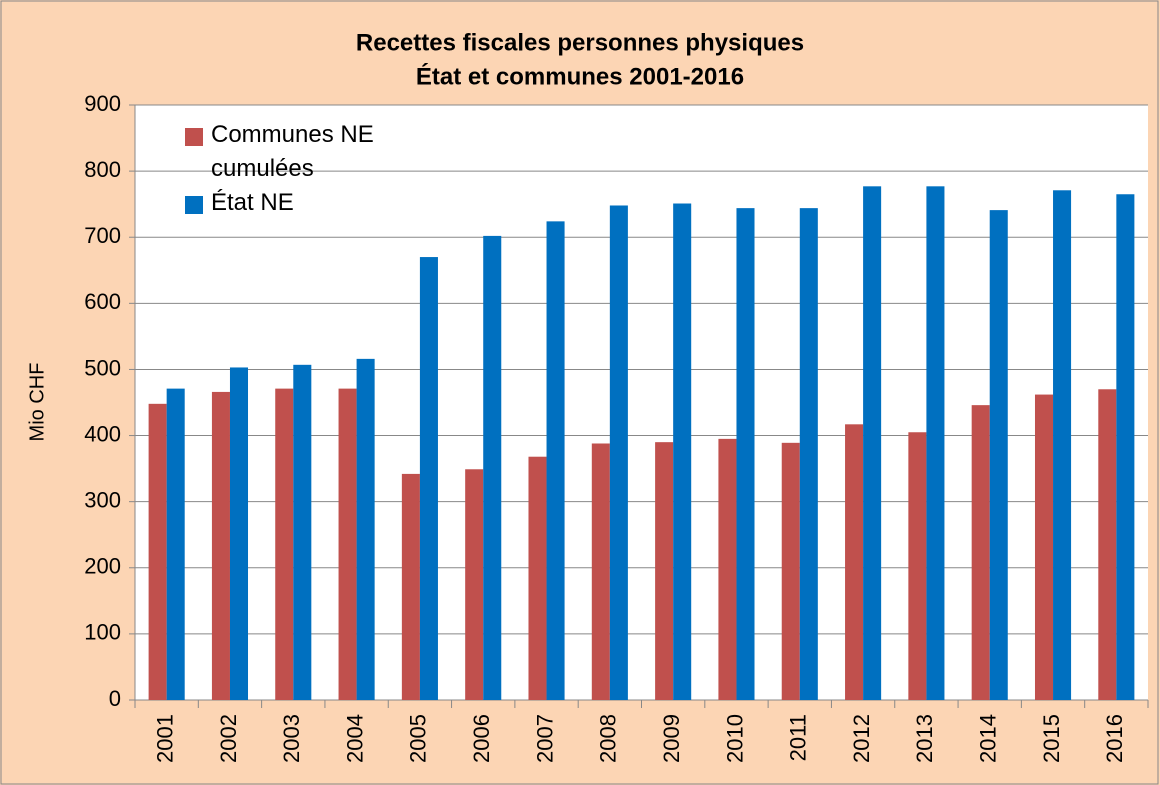 Image resolution: width=1160 pixels, height=785 pixels. I want to click on x-tick-label: 2010, so click(734, 738).